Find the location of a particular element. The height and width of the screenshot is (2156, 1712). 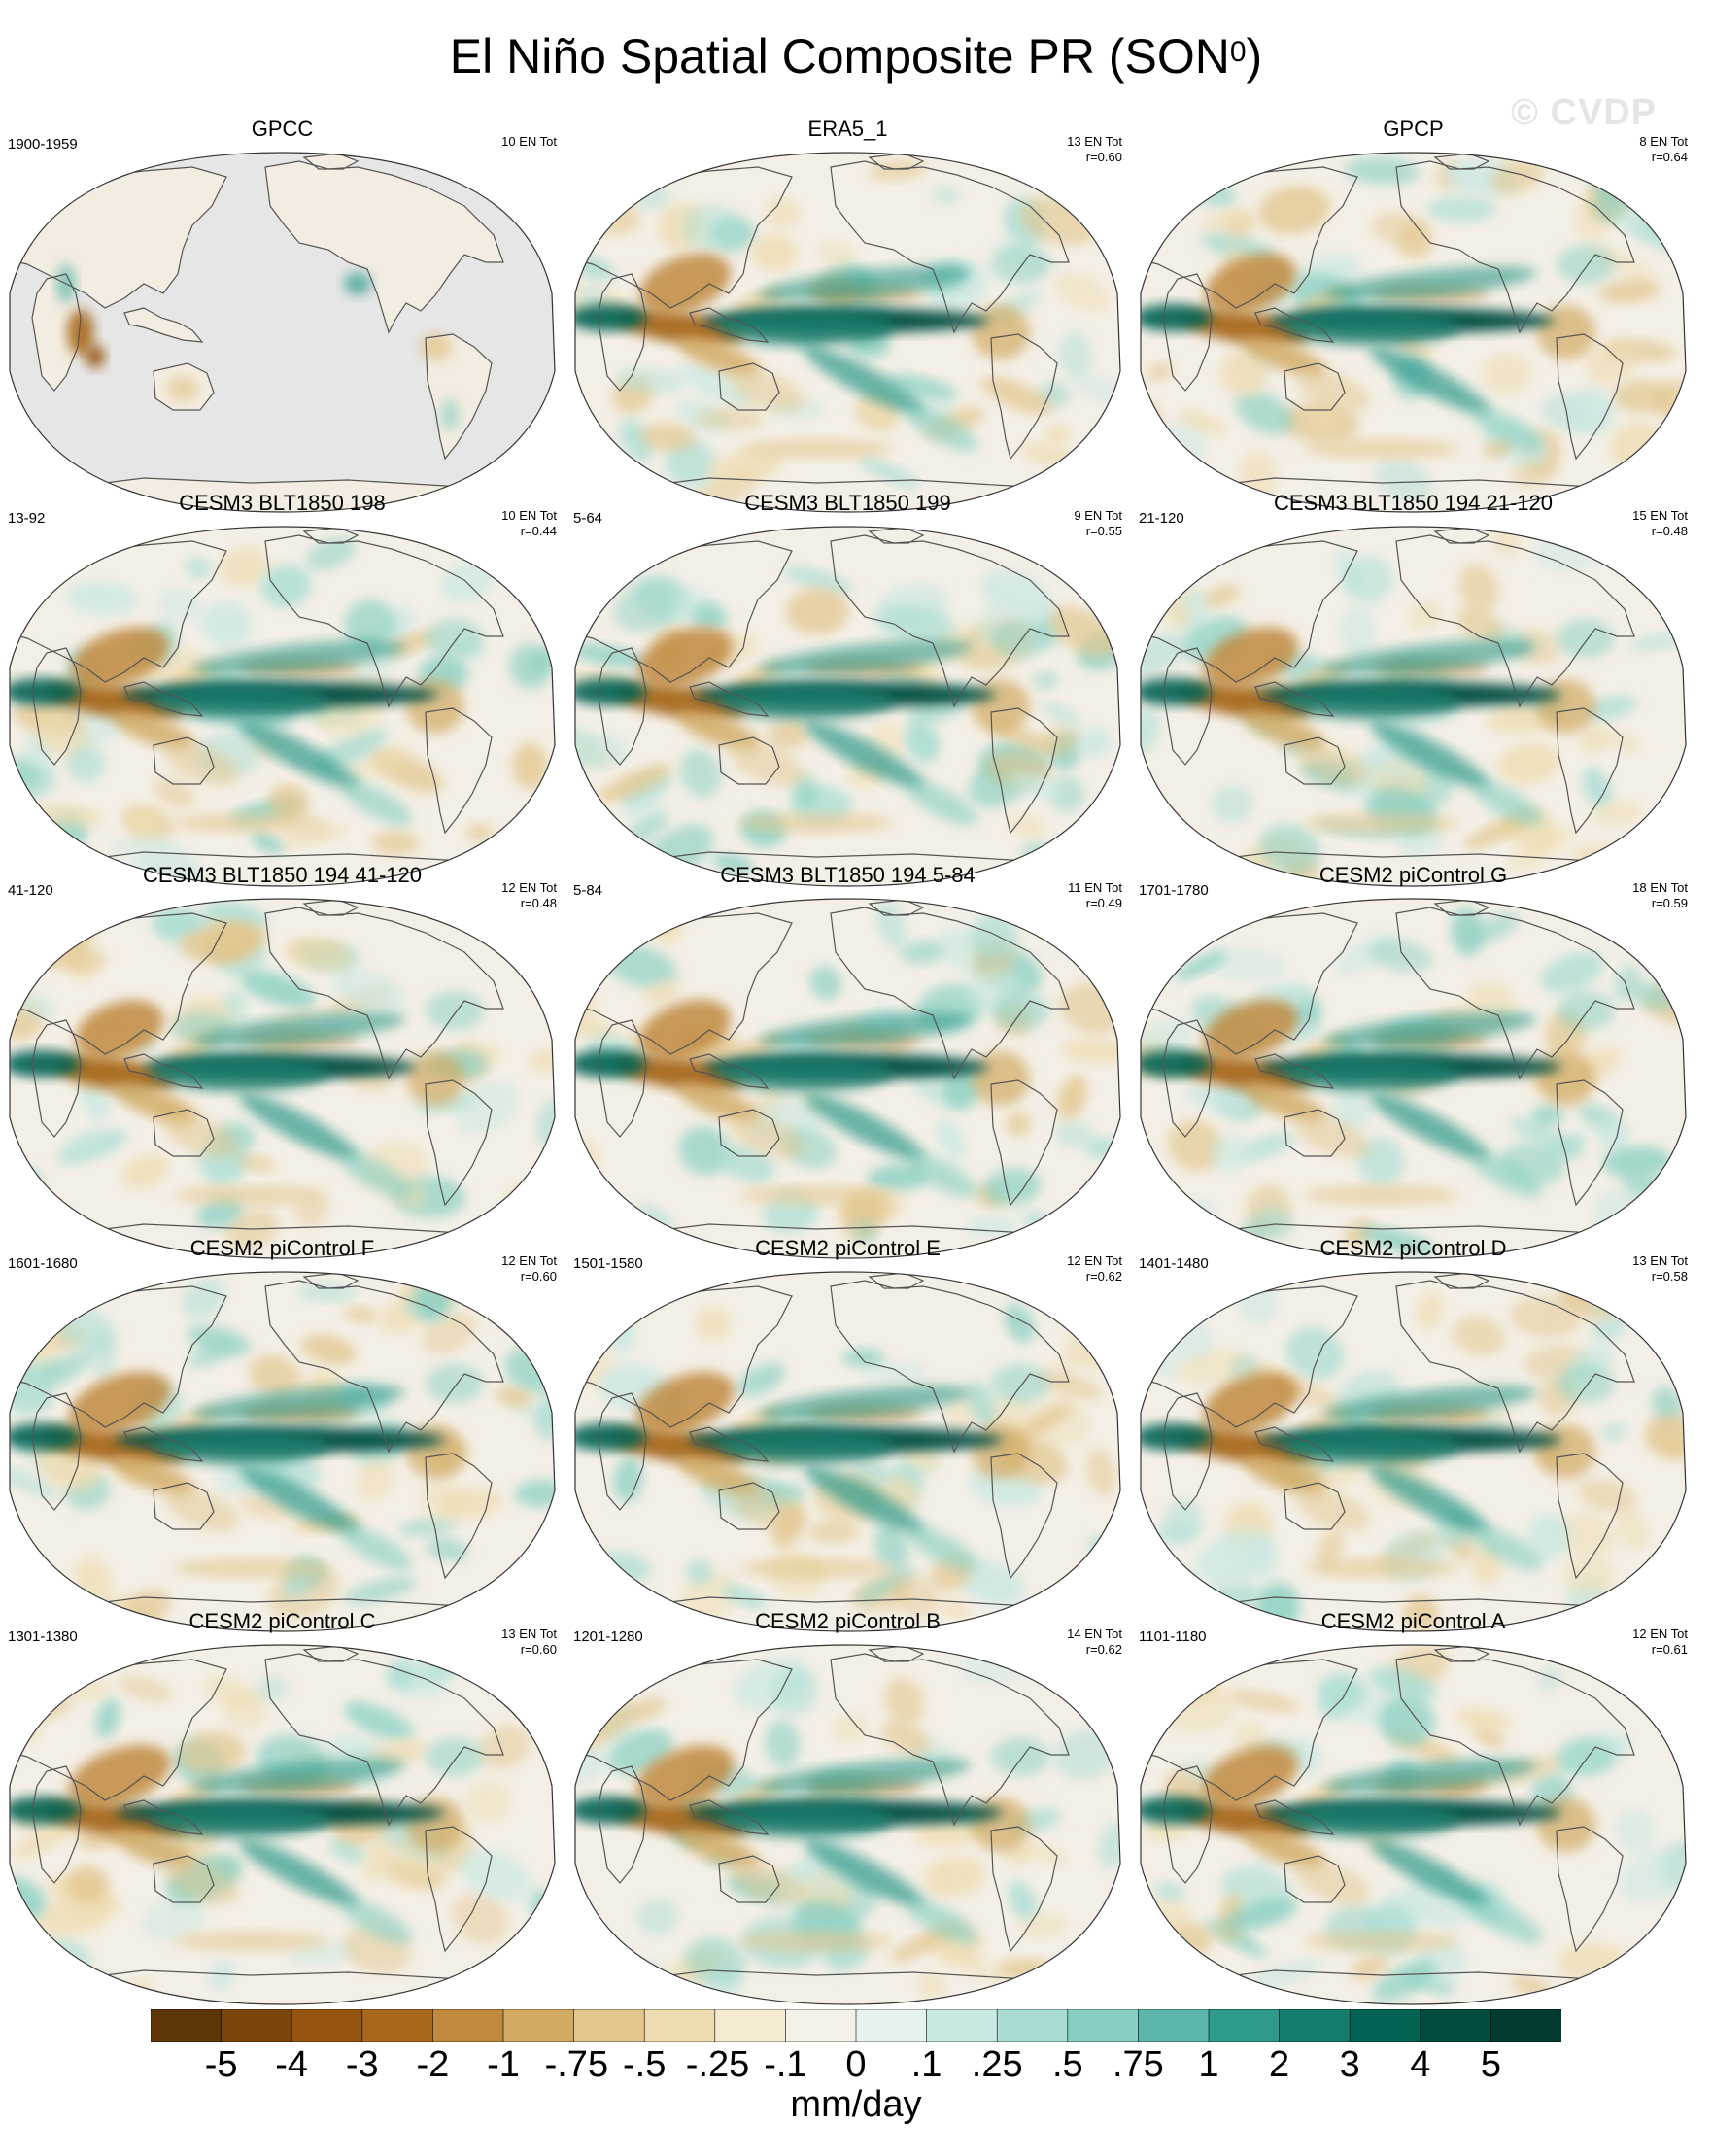

pattern-correlation: r=0.55 is located at coordinates (1104, 531).